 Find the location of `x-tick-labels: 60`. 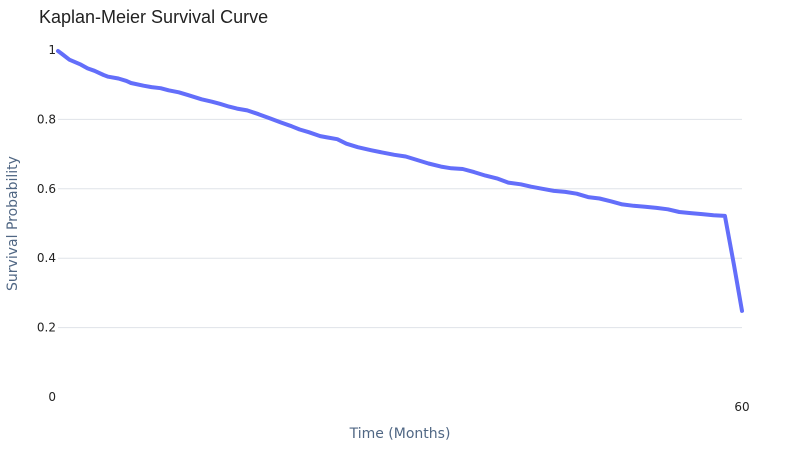

x-tick-labels: 60 is located at coordinates (741, 407).